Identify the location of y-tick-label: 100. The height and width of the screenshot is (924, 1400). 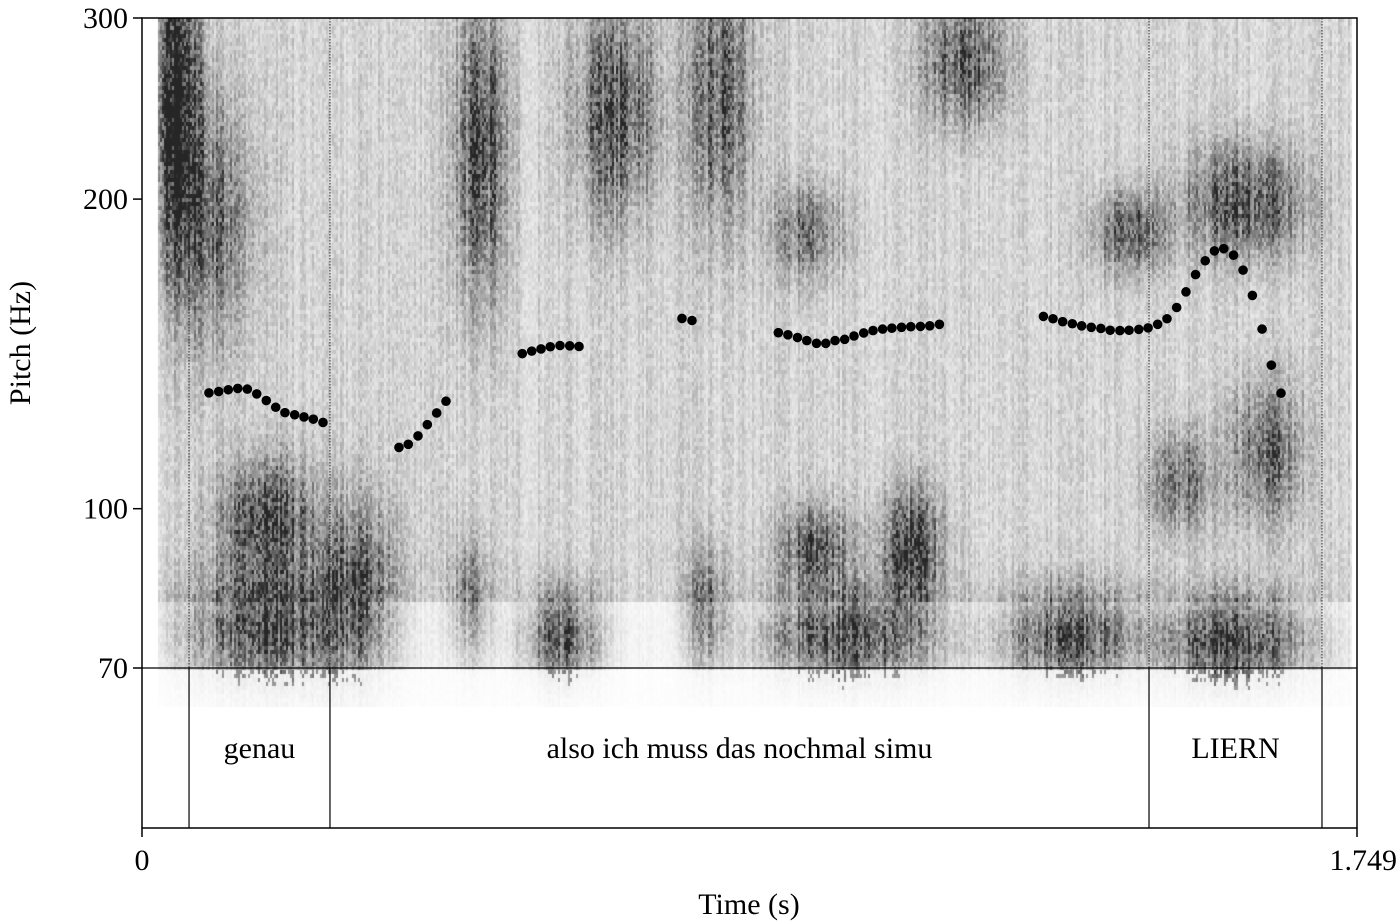
(105, 509).